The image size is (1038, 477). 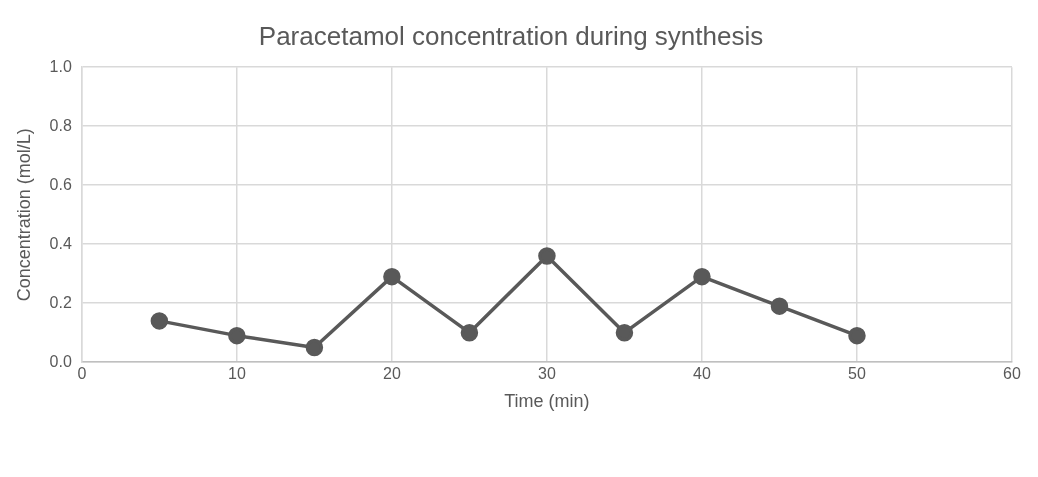 I want to click on y-axis-title: Concentration (mol/L), so click(x=23, y=215).